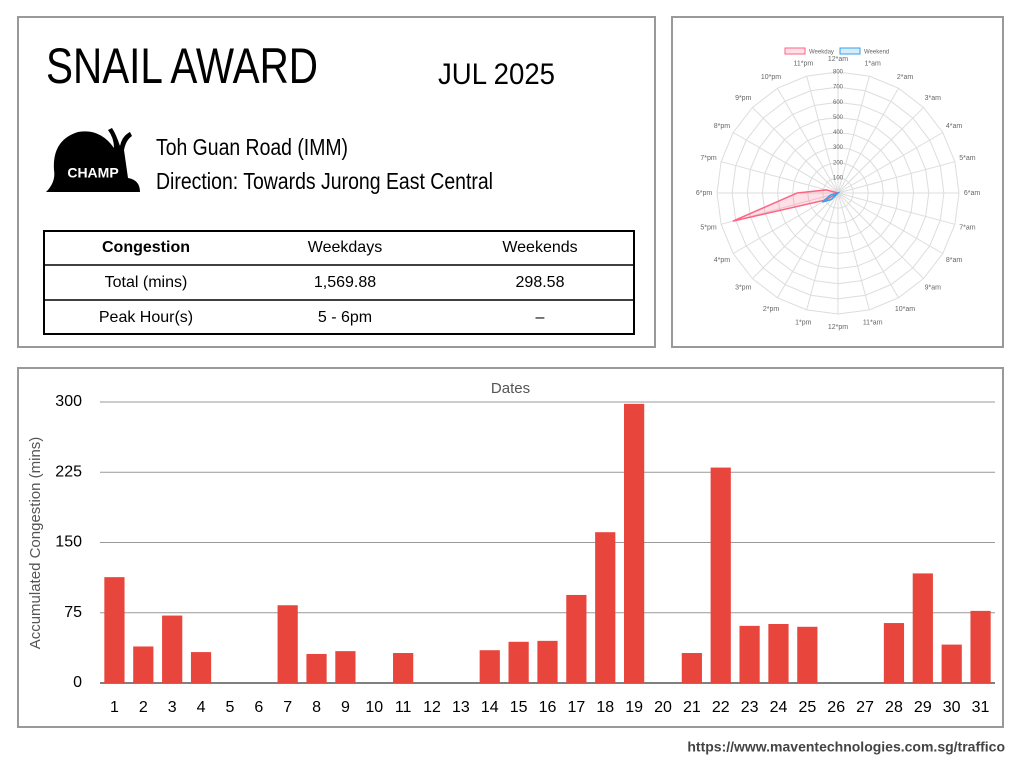 This screenshot has height=768, width=1024. What do you see at coordinates (771, 309) in the screenshot?
I see `radar-axis-label: 2*pm` at bounding box center [771, 309].